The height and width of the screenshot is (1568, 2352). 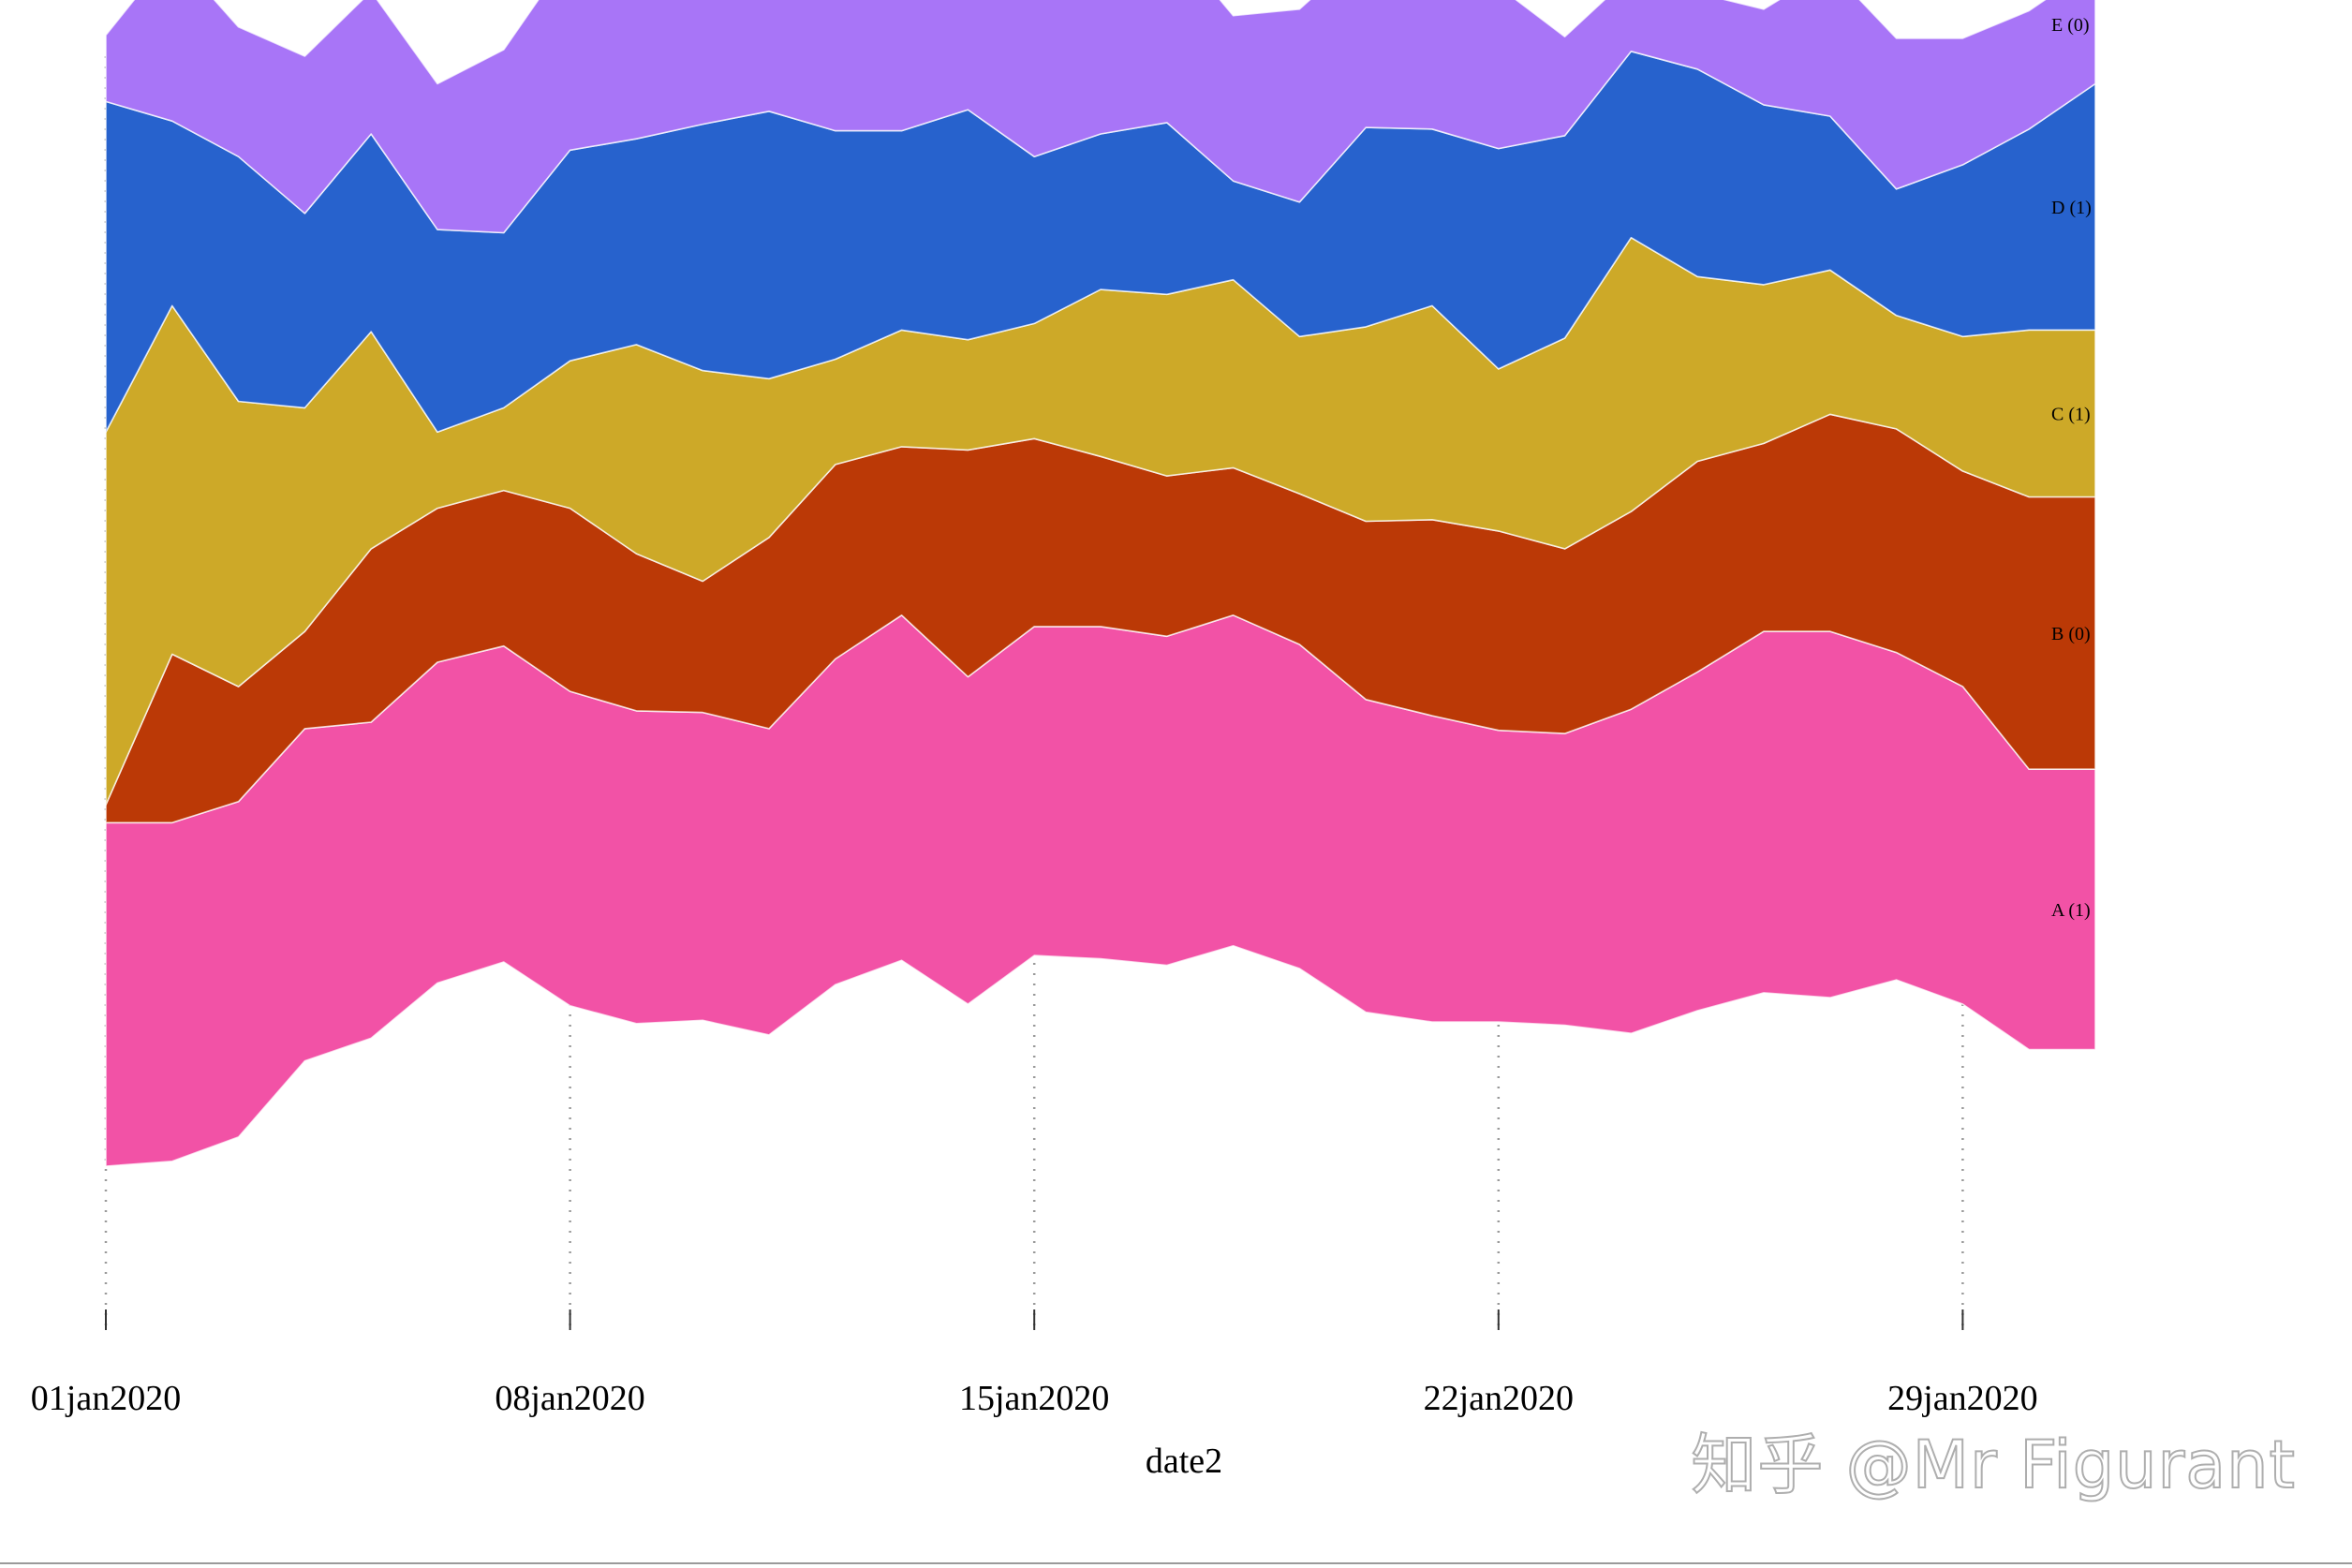 I want to click on bottom-divider, so click(x=1176, y=1563).